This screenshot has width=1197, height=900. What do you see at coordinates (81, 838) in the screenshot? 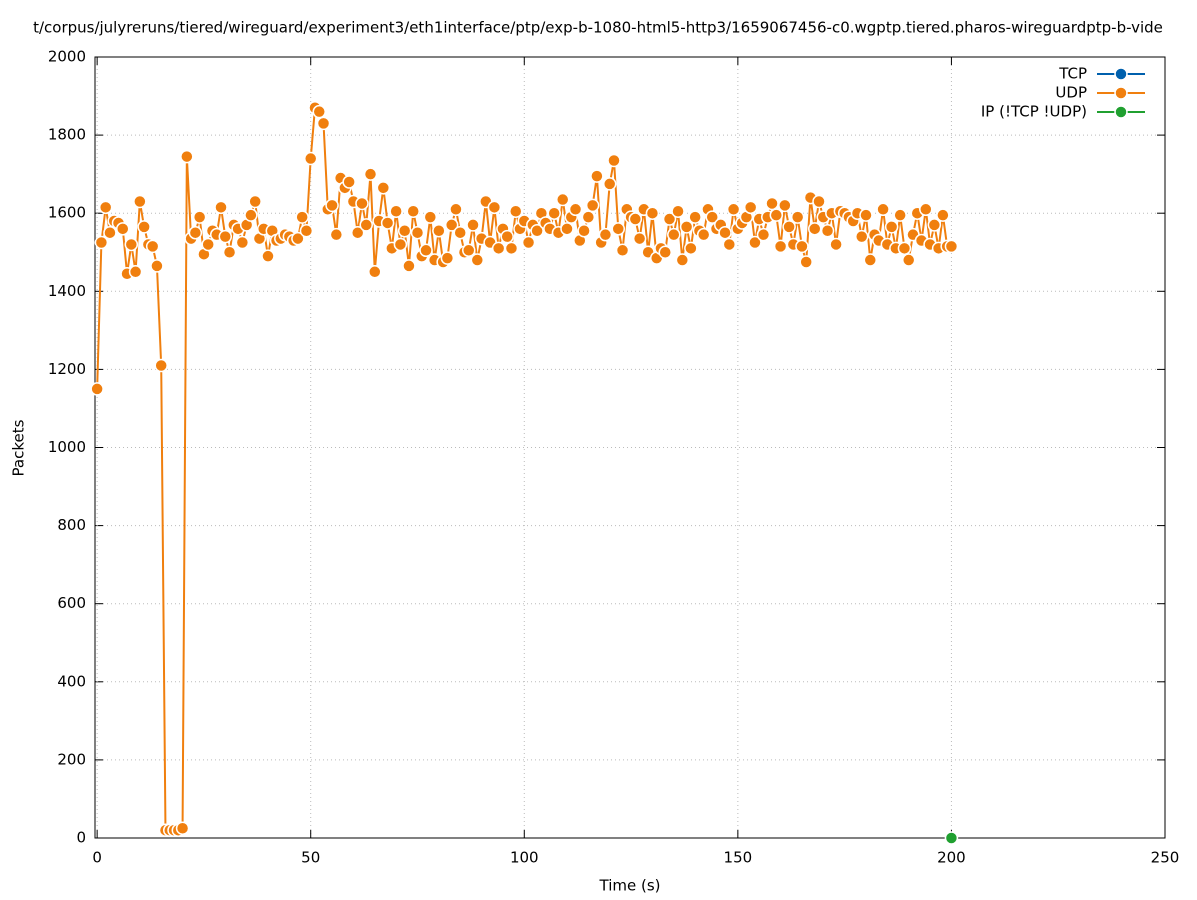
I see `y-tick-label: 0` at bounding box center [81, 838].